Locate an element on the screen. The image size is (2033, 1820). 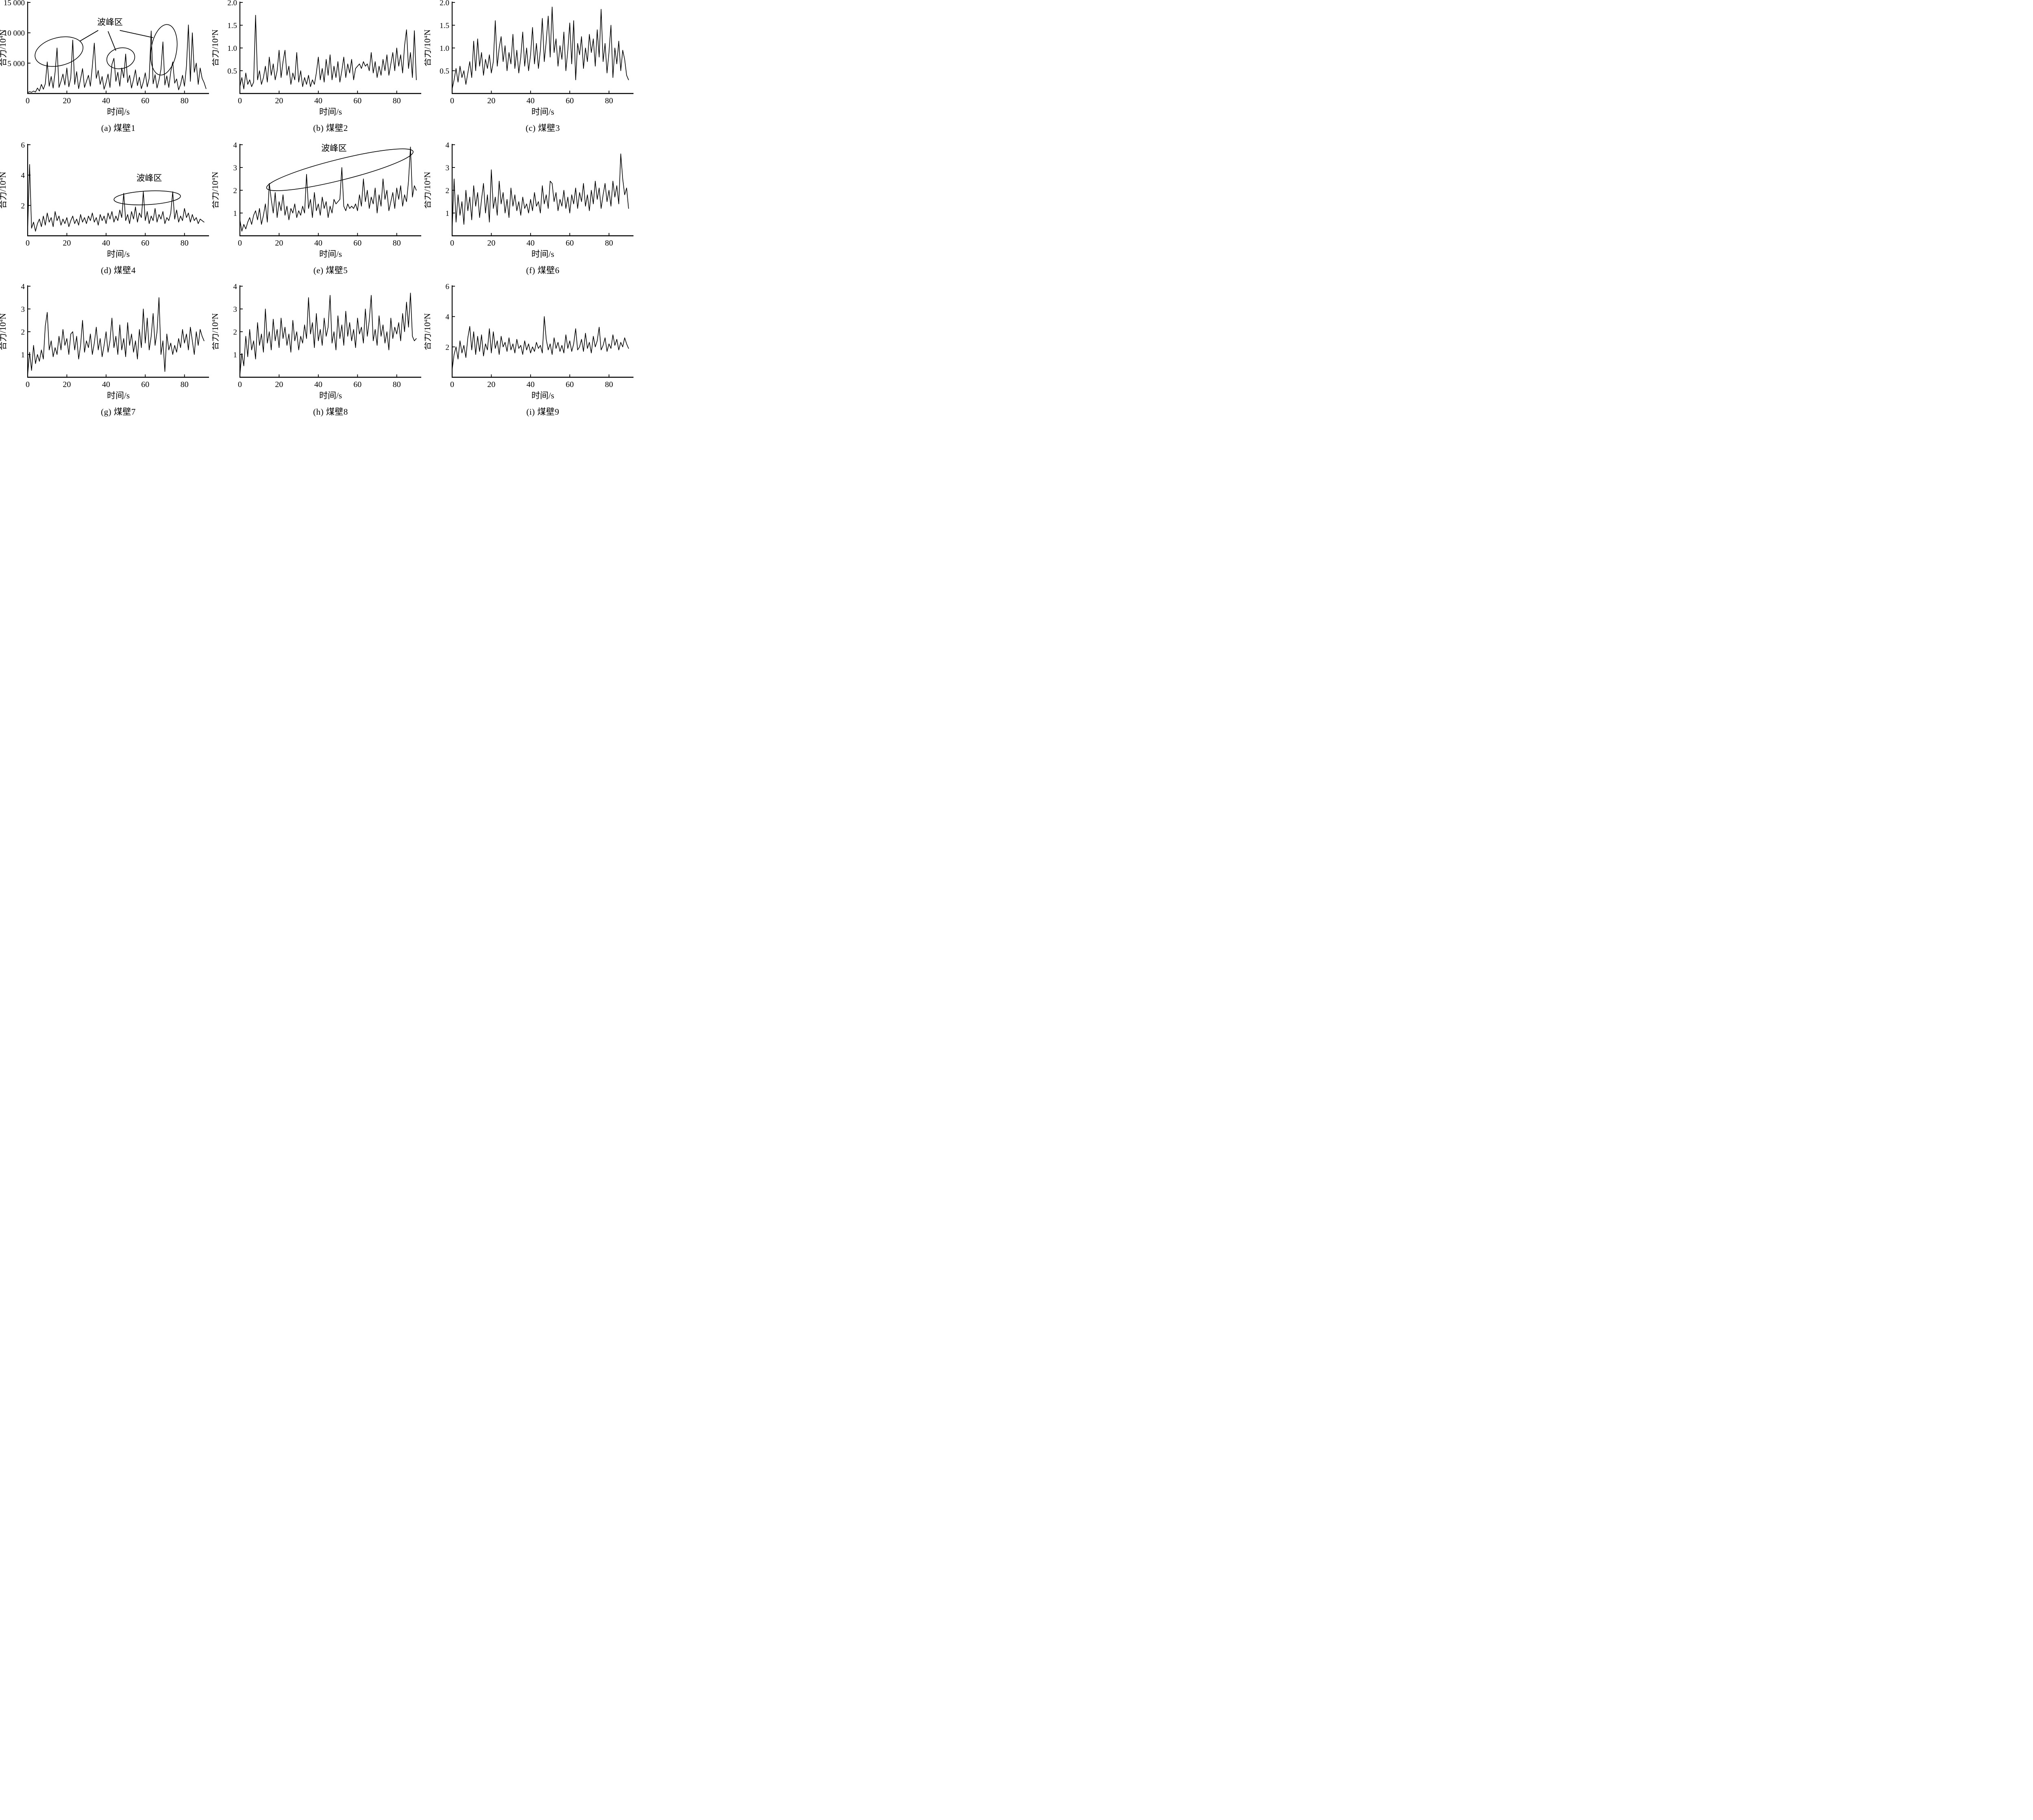
y-tick-label: 2.0 is located at coordinates (445, 3).